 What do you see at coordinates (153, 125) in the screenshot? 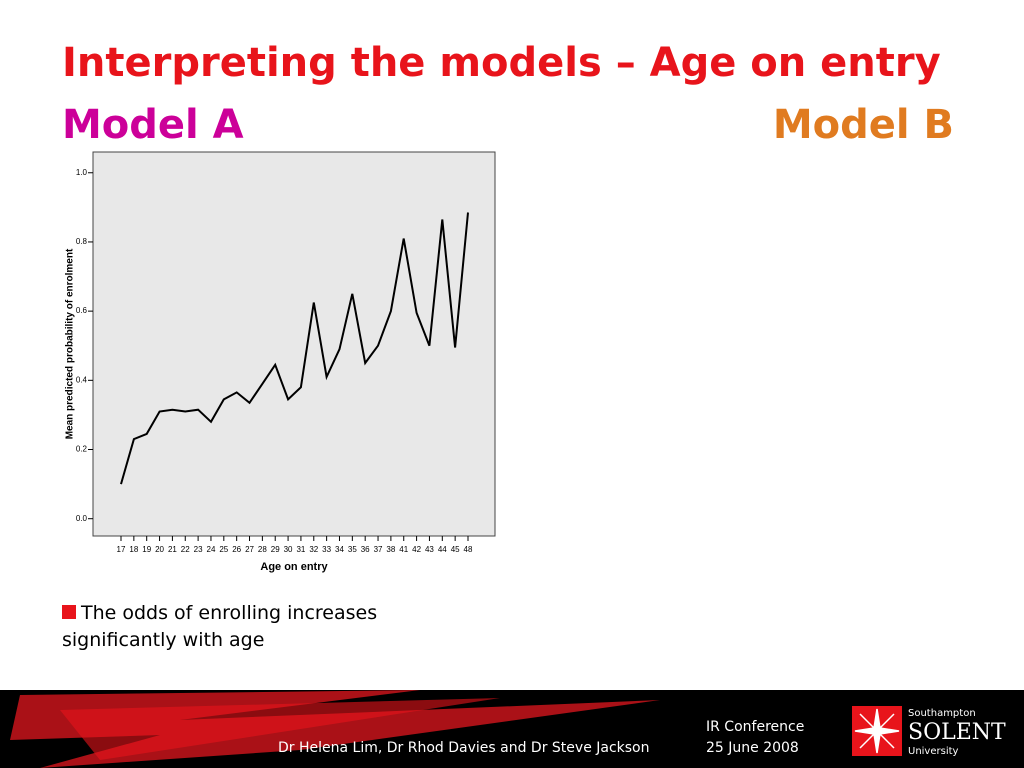
I see `model-a-heading: Model A` at bounding box center [153, 125].